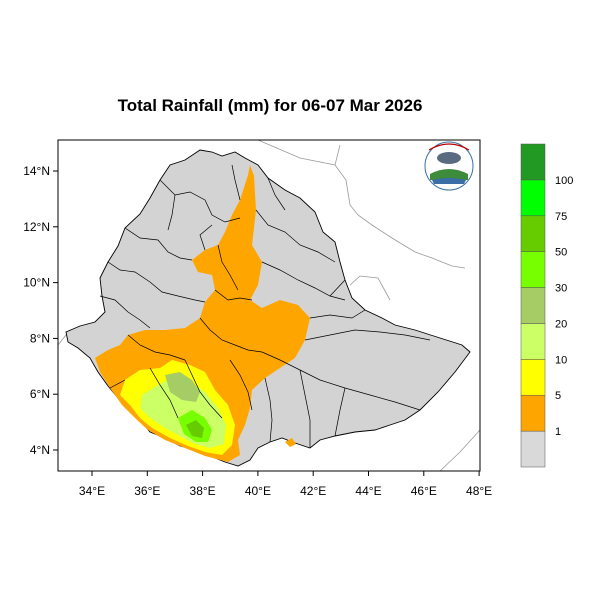 Image resolution: width=600 pixels, height=600 pixels. I want to click on legend-label: 1, so click(558, 432).